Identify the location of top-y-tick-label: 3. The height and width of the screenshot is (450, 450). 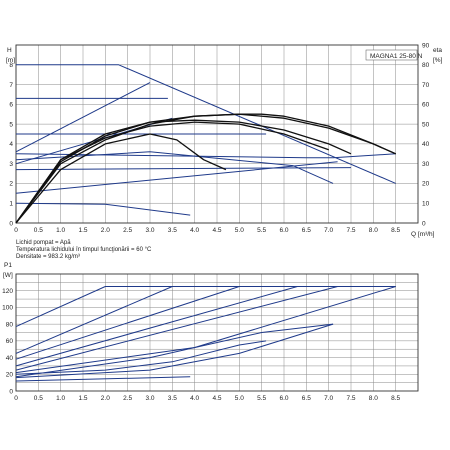
(11, 164).